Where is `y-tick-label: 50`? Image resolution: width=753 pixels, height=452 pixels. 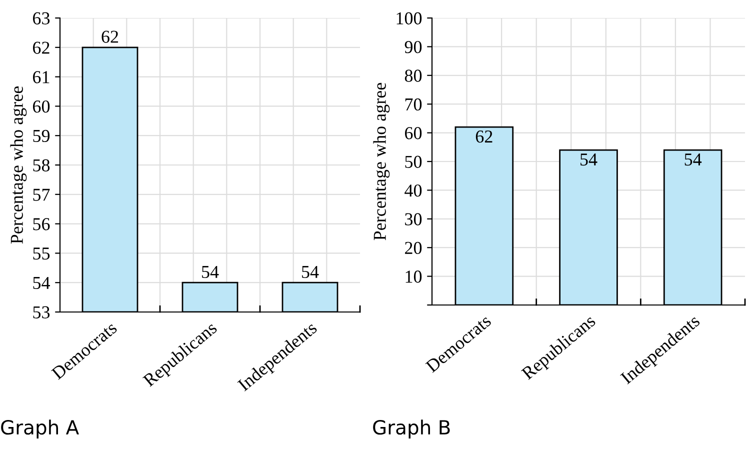 y-tick-label: 50 is located at coordinates (413, 162).